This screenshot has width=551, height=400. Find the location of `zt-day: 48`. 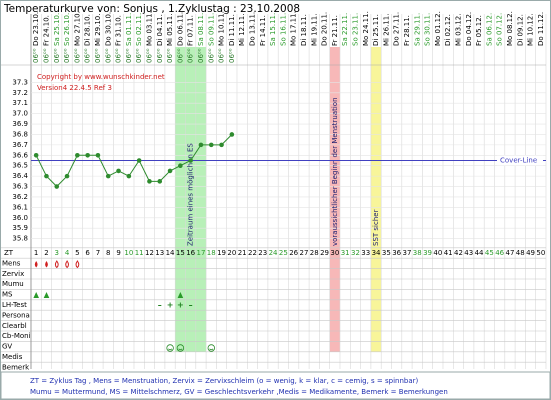

zt-day: 48 is located at coordinates (520, 253).